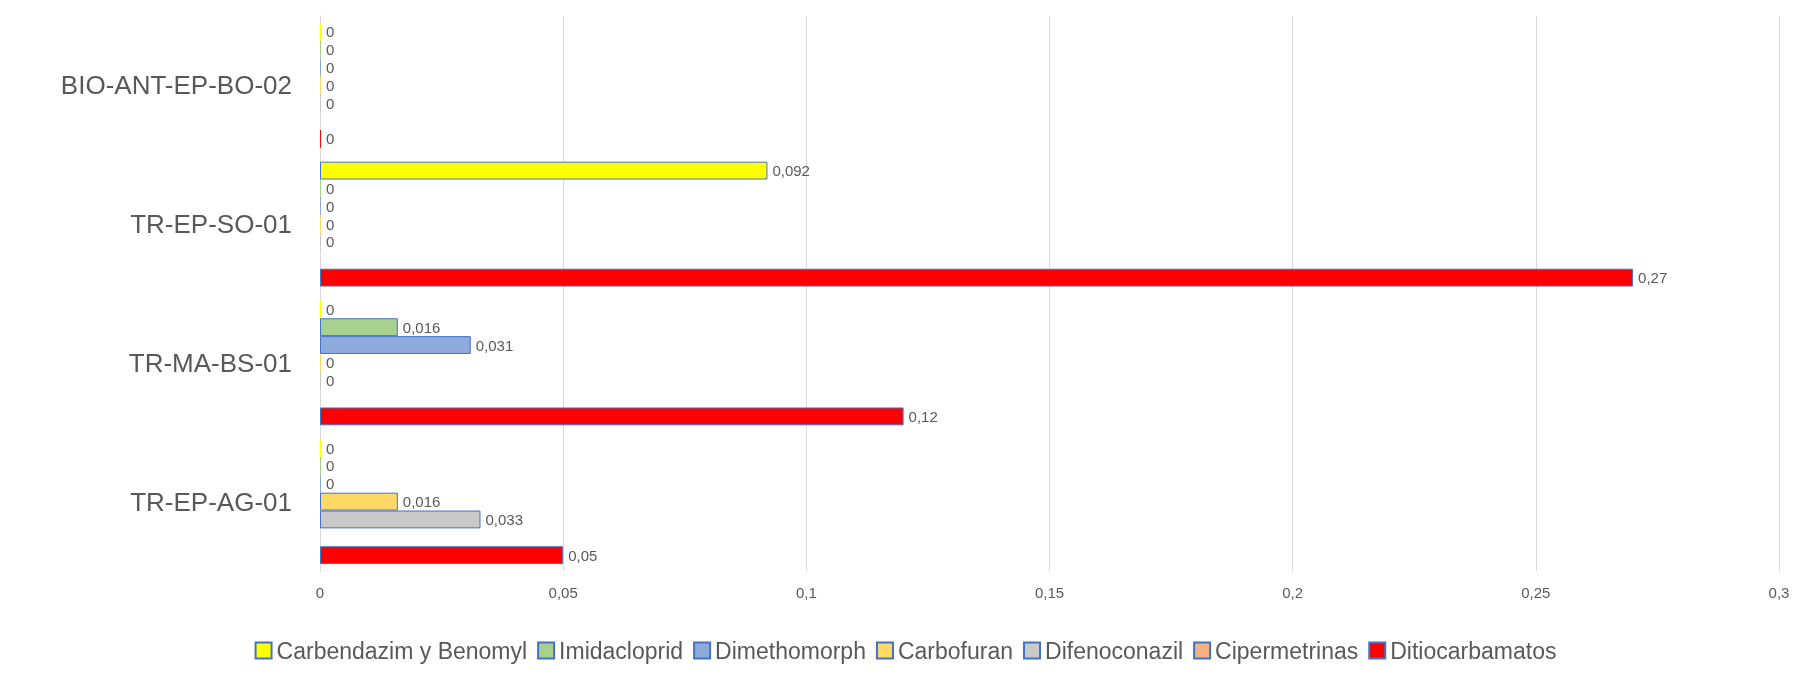 This screenshot has height=679, width=1811. I want to click on x-tick-label: 0,05, so click(563, 592).